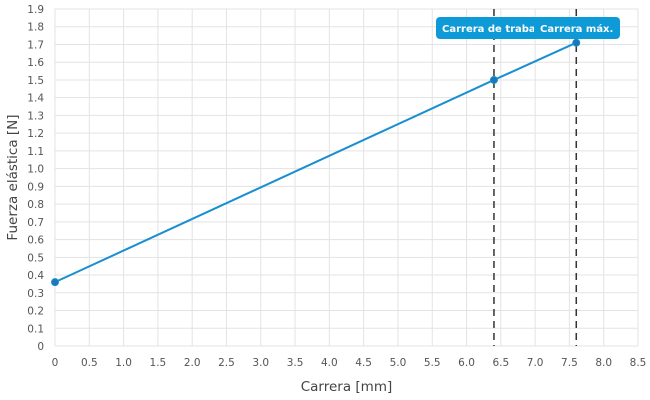 The image size is (650, 400). What do you see at coordinates (89, 363) in the screenshot?
I see `x-tick-label: 0.5` at bounding box center [89, 363].